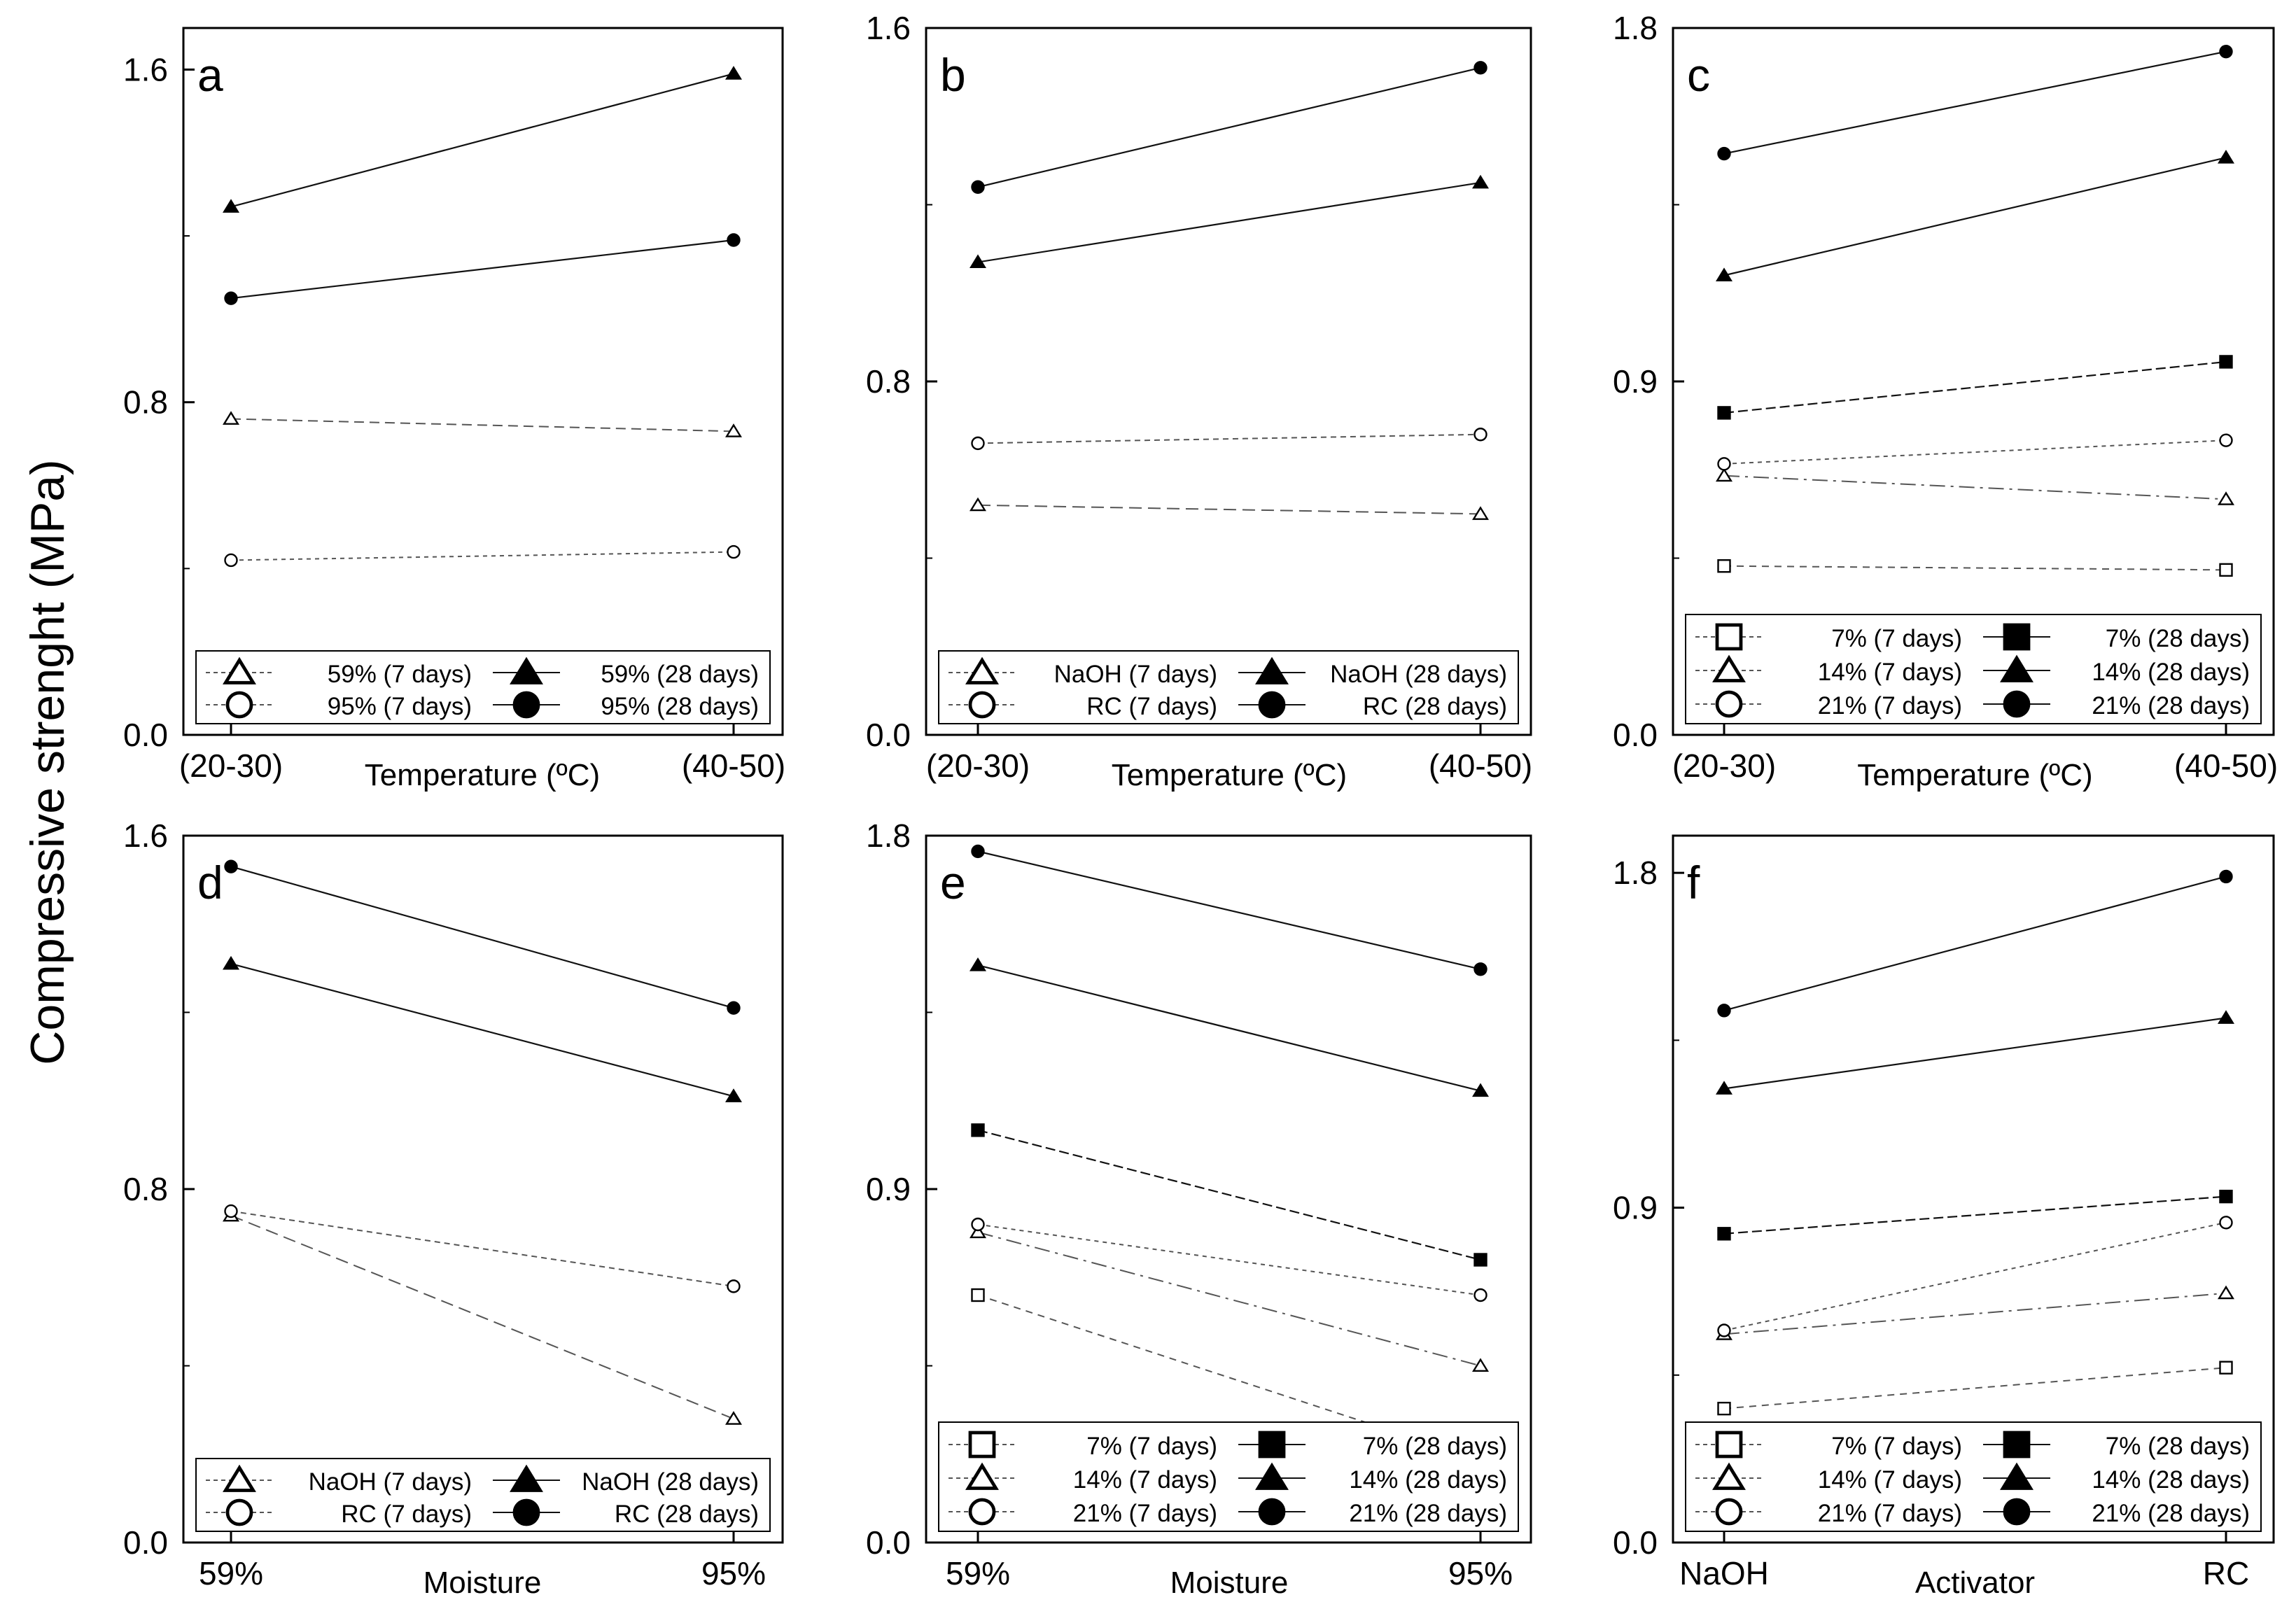 This screenshot has height=1616, width=2296. What do you see at coordinates (1480, 1573) in the screenshot?
I see `x-tick-label: 95%` at bounding box center [1480, 1573].